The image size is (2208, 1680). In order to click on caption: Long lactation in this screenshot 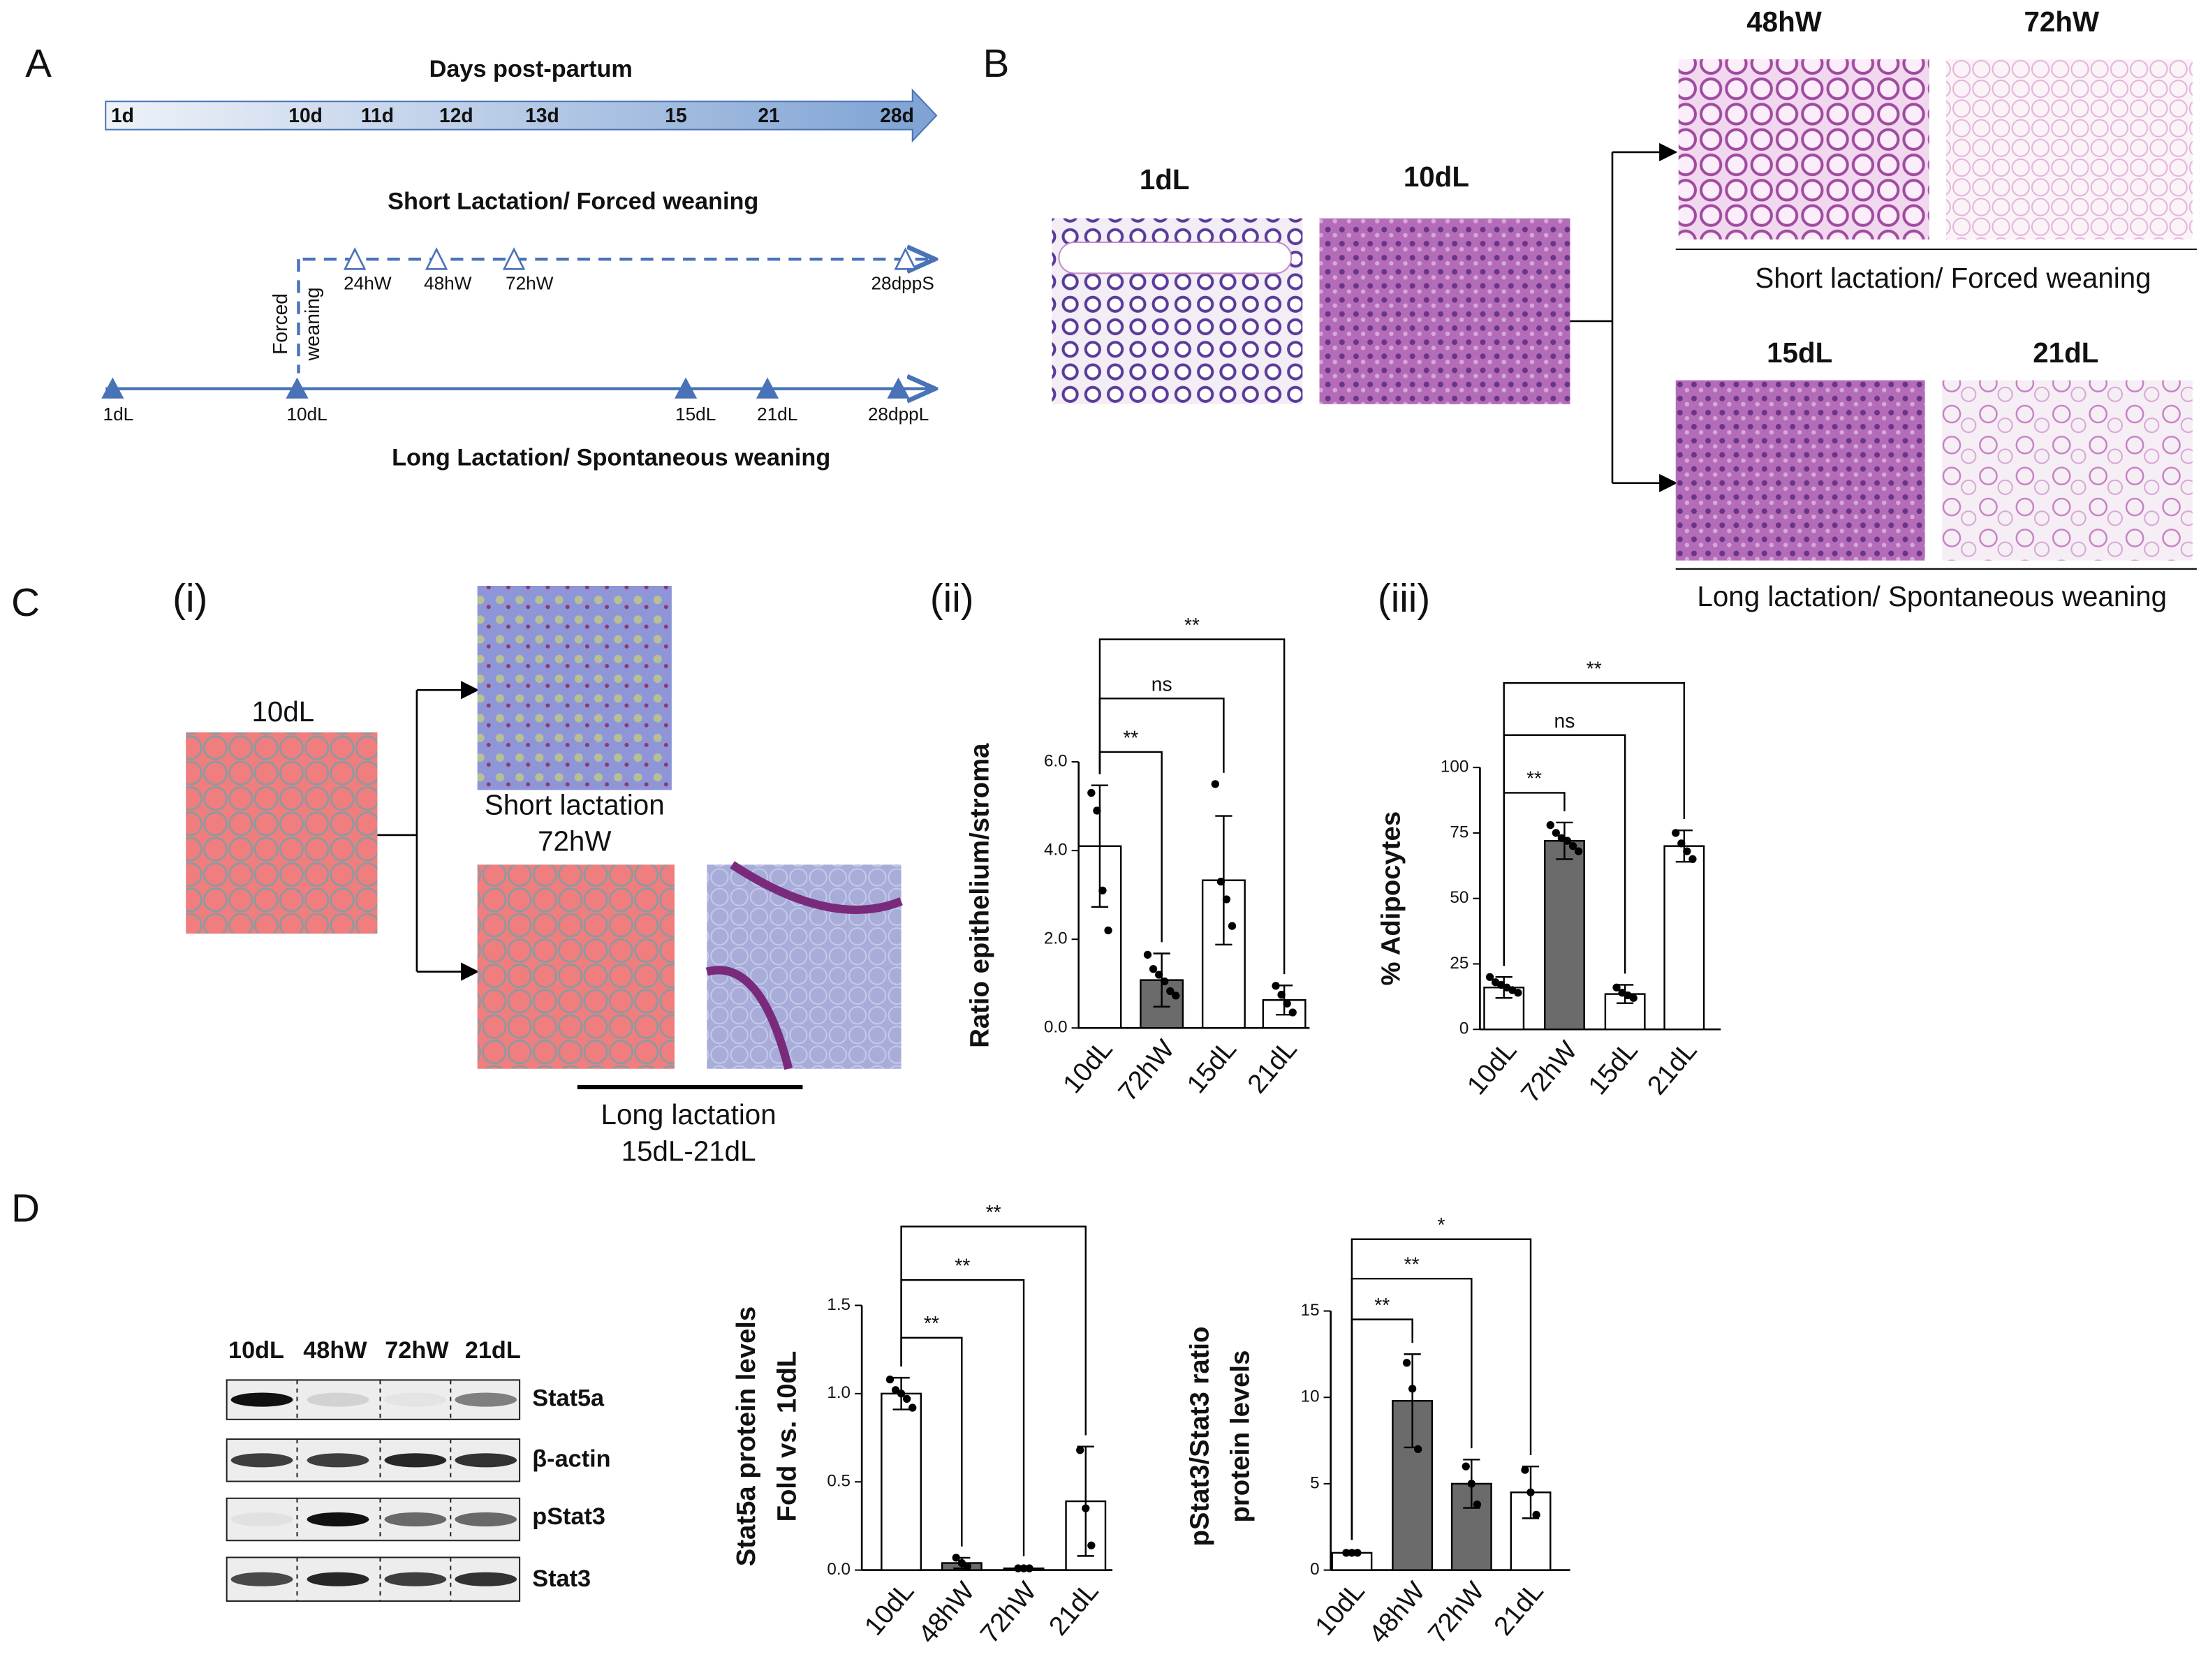, I will do `click(689, 1114)`.